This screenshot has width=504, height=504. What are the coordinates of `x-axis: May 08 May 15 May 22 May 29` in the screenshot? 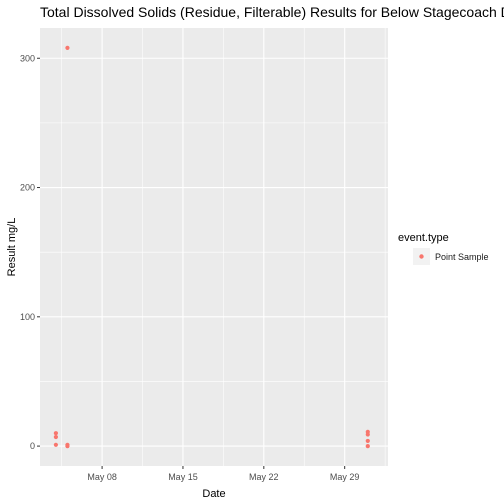 It's located at (223, 474).